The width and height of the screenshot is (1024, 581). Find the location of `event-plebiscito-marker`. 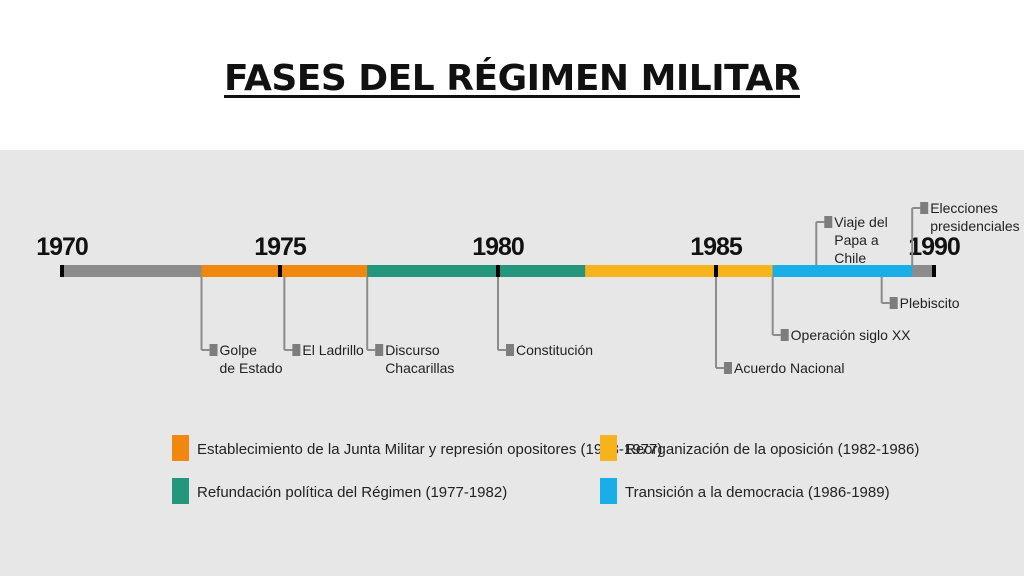

event-plebiscito-marker is located at coordinates (893, 303).